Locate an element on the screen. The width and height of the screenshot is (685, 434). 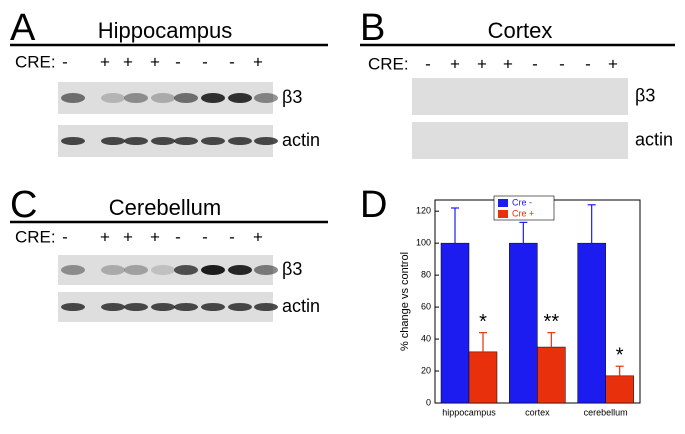
panel-title: Hippocampus is located at coordinates (165, 30).